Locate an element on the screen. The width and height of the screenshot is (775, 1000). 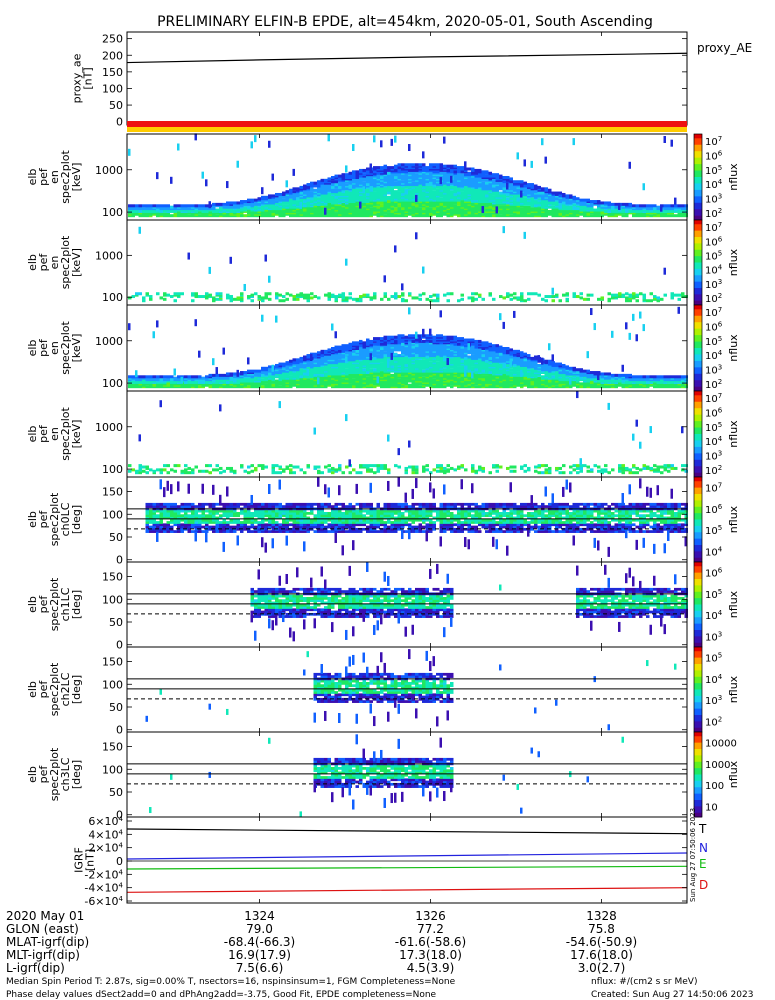
legend-proxy-ae: proxy_AE is located at coordinates (724, 48).